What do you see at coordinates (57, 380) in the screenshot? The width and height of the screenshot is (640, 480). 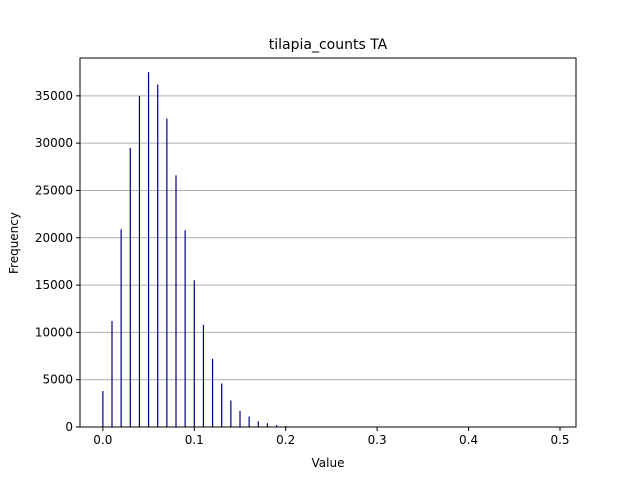 I see `y-tick-label: 5000` at bounding box center [57, 380].